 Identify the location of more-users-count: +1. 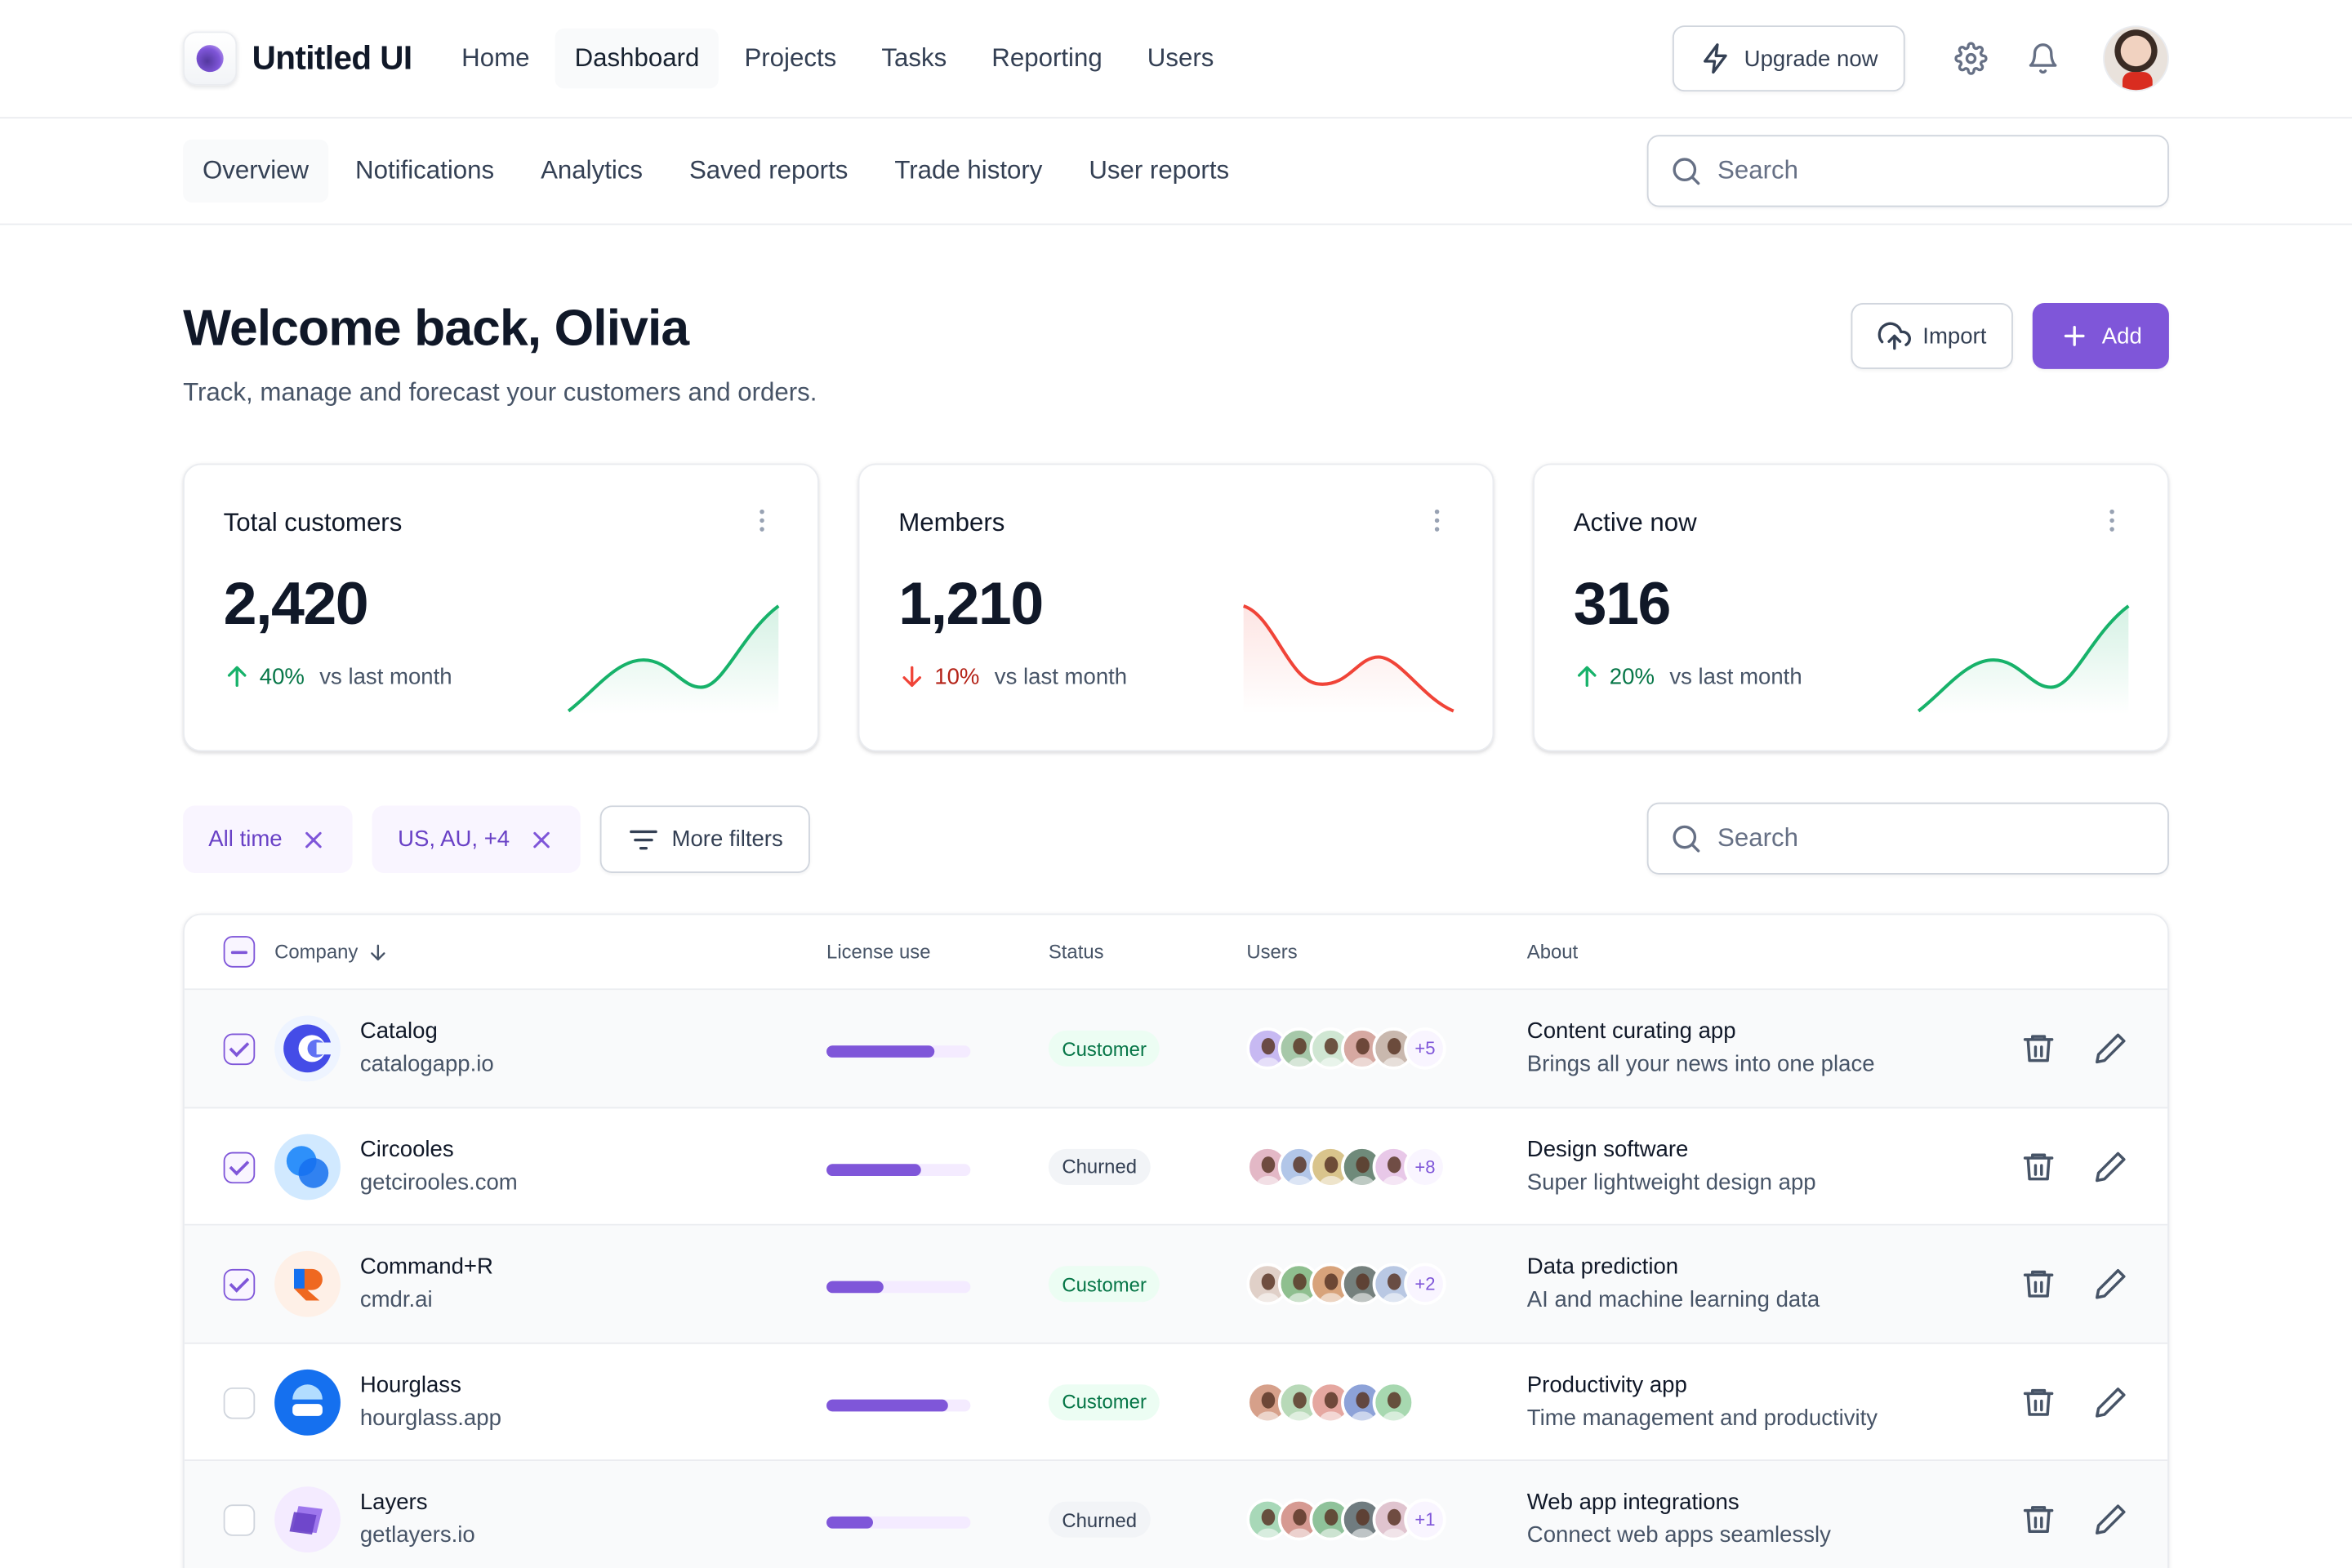
(1425, 1519).